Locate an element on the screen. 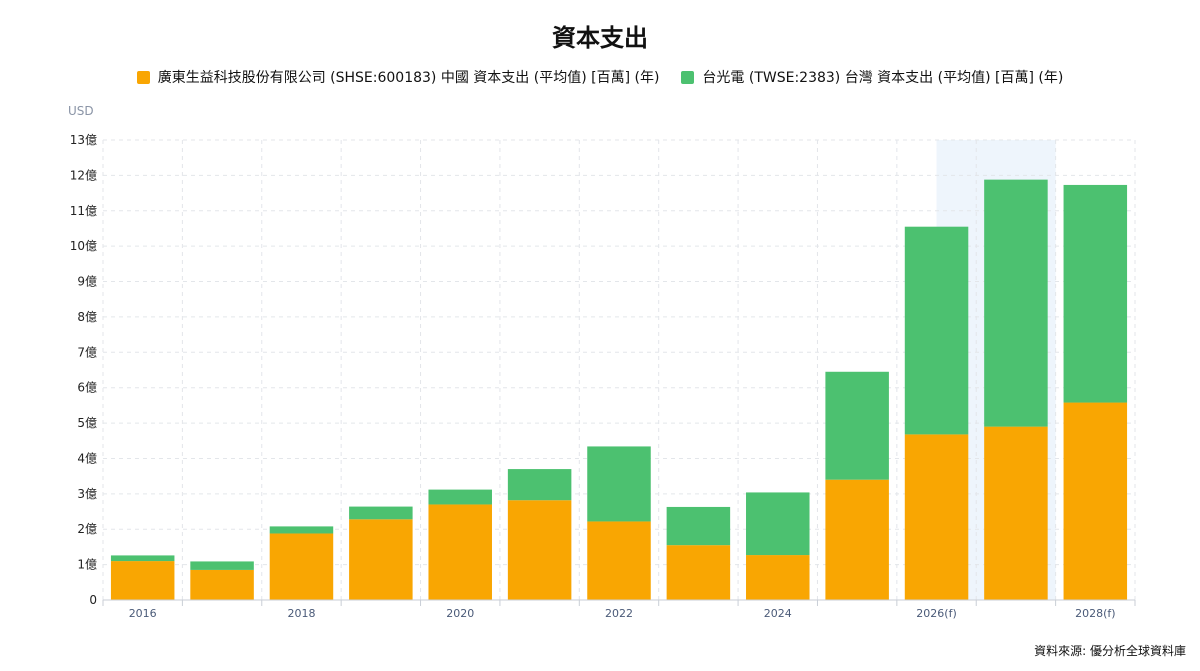  bar-series-2-2018 is located at coordinates (301, 530).